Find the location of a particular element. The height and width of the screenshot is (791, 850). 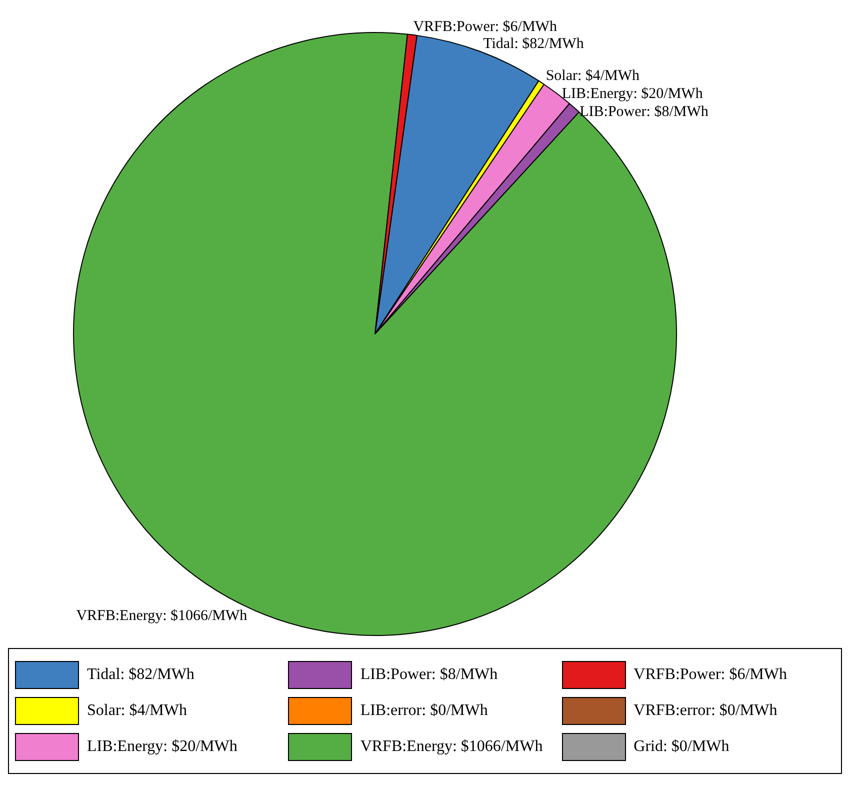

slice-label: VRFB:Energy: $1066/MWh is located at coordinates (162, 616).